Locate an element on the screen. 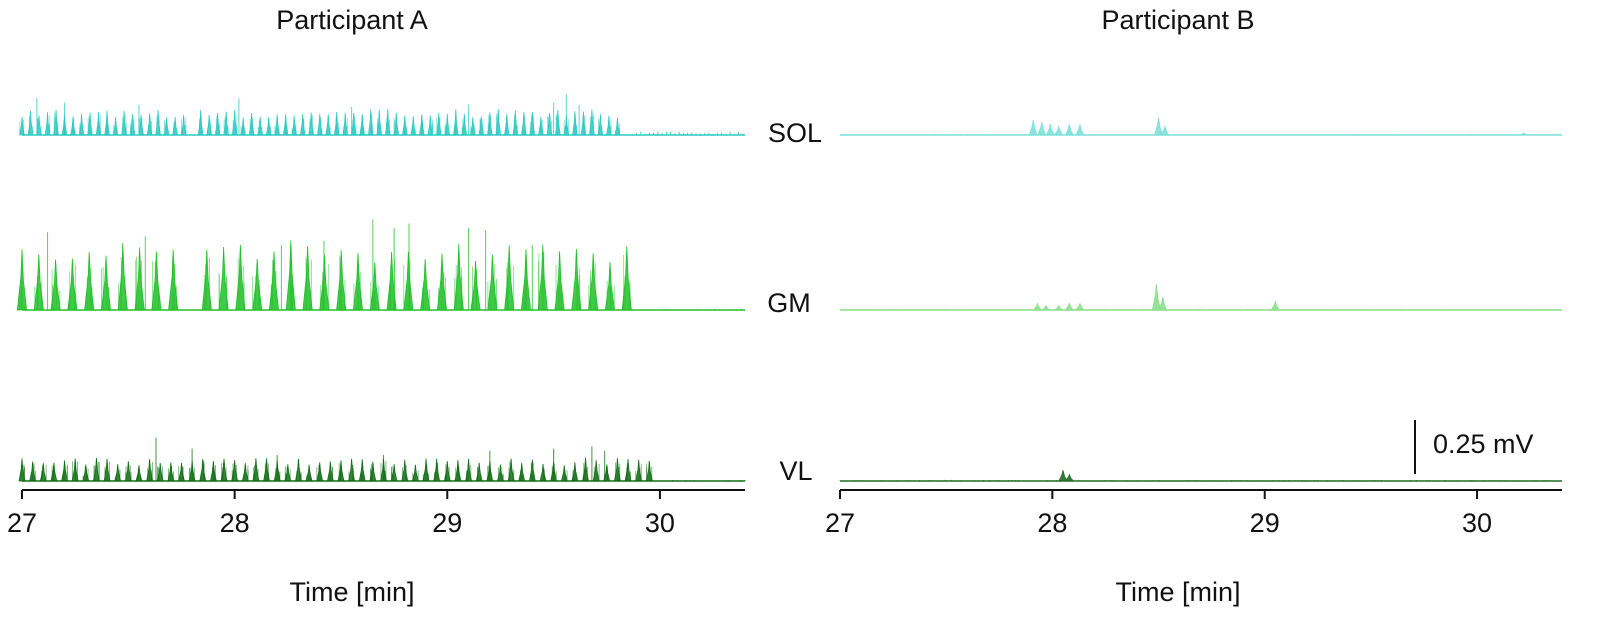 Image resolution: width=1600 pixels, height=620 pixels. scale-bar-label: 0.25 mV is located at coordinates (1483, 444).